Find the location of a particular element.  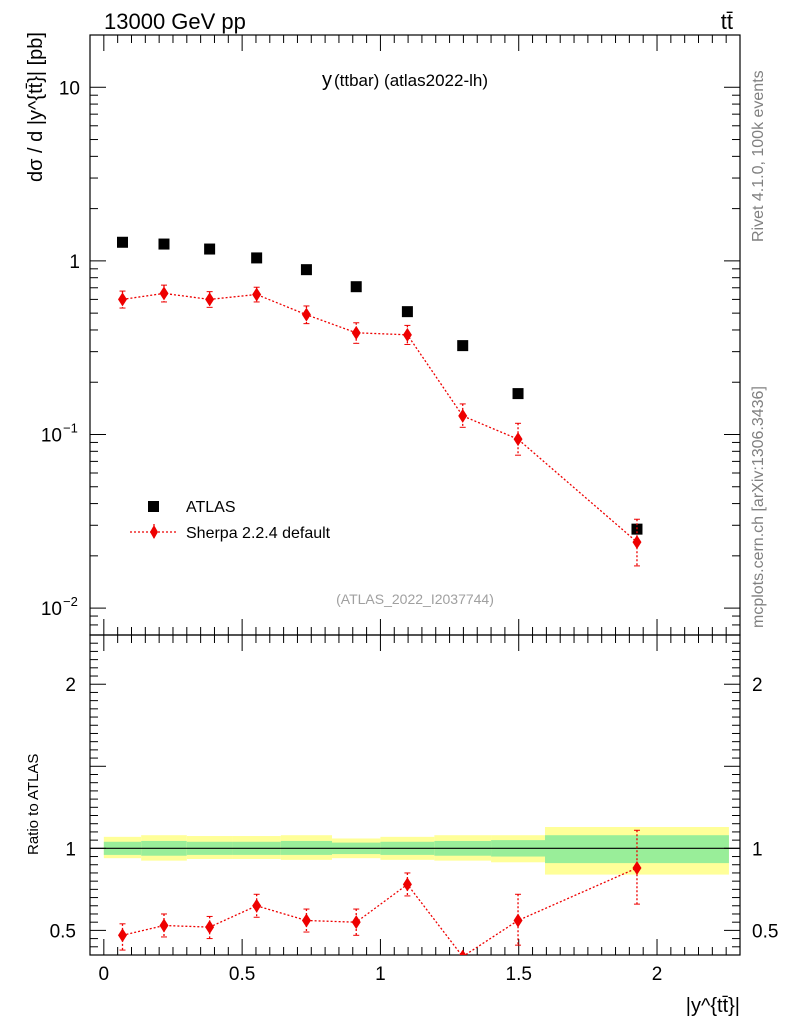

x-tick-label: 0 is located at coordinates (104, 974).